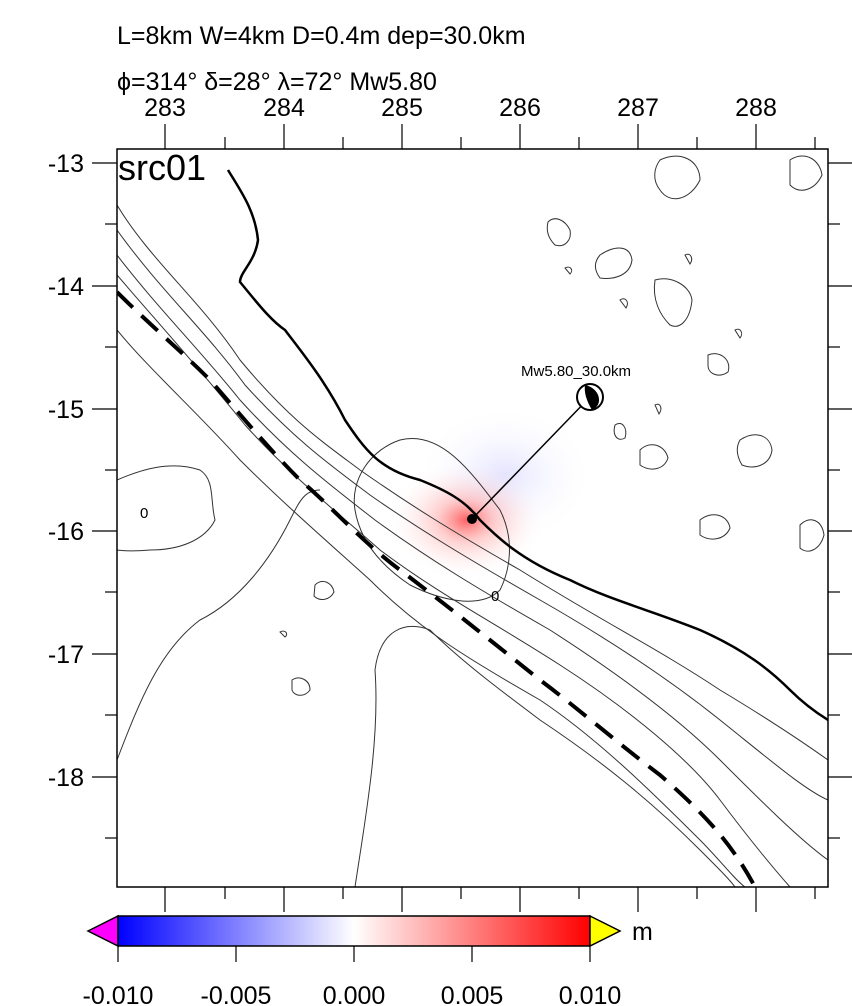 The image size is (852, 1006). What do you see at coordinates (354, 994) in the screenshot?
I see `colorbar-tick-label: 0.000` at bounding box center [354, 994].